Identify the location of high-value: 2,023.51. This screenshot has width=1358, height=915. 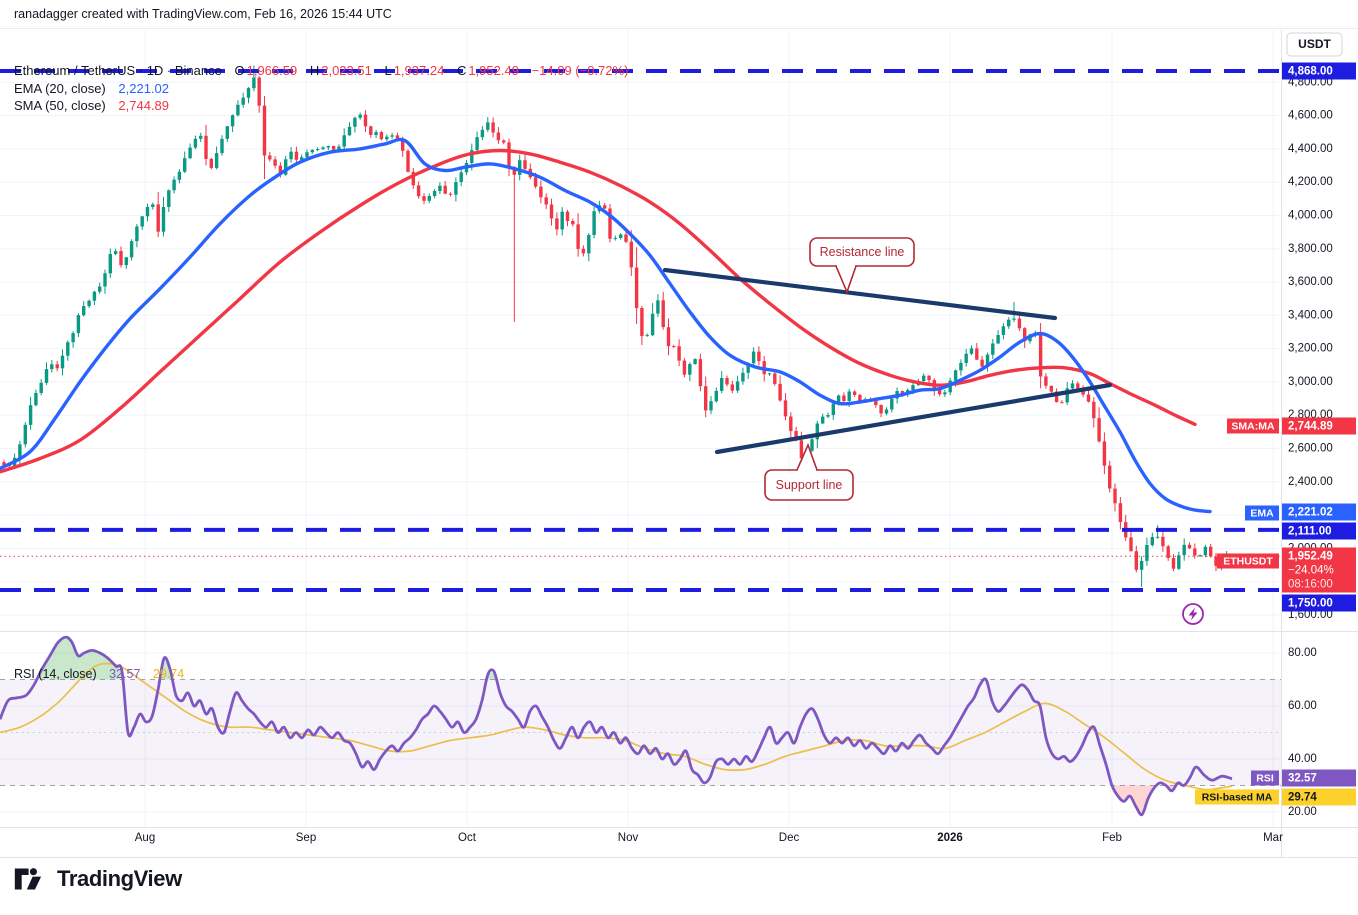
(346, 70).